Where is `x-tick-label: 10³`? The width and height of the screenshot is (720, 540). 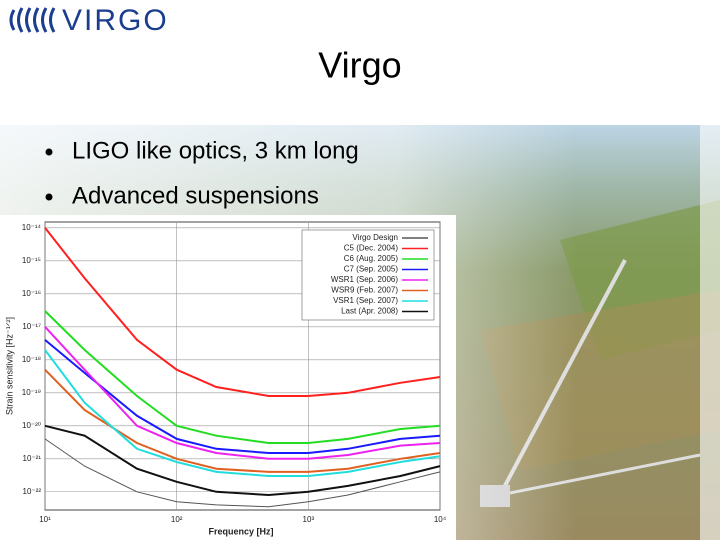
x-tick-label: 10³ is located at coordinates (309, 519).